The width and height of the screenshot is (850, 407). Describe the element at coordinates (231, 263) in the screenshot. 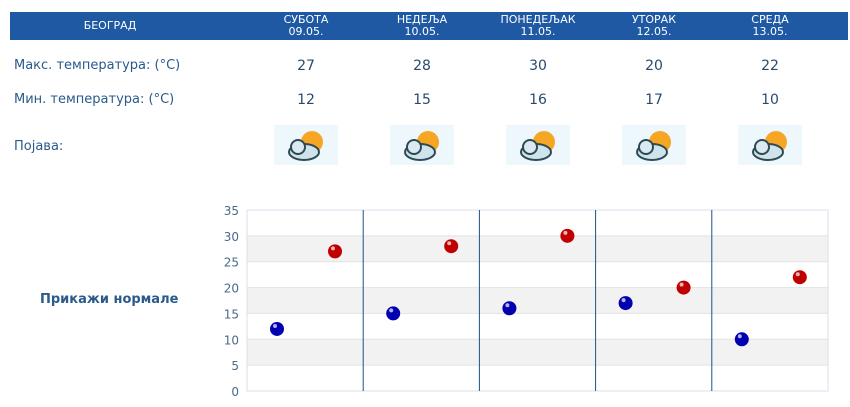

I see `y-tick-label: 25` at that location.